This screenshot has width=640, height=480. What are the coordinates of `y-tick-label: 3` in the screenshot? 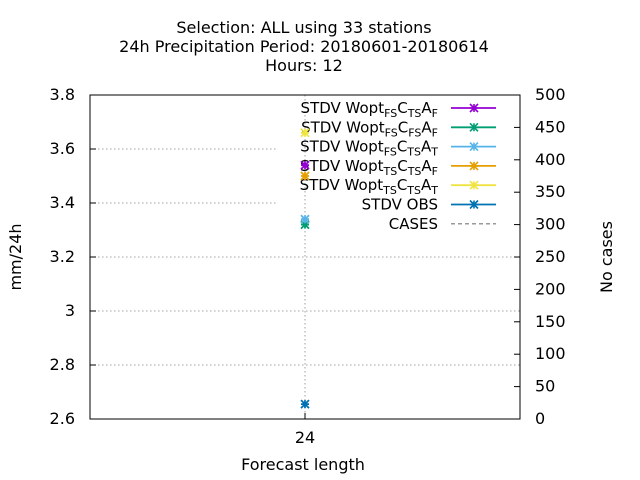 It's located at (70, 310).